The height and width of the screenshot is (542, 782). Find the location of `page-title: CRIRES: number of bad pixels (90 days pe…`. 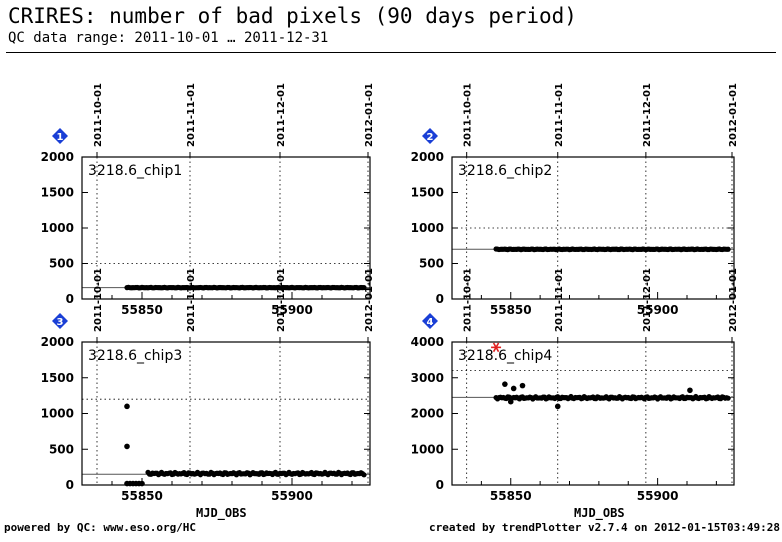

page-title: CRIRES: number of bad pixels (90 days pe… is located at coordinates (292, 16).